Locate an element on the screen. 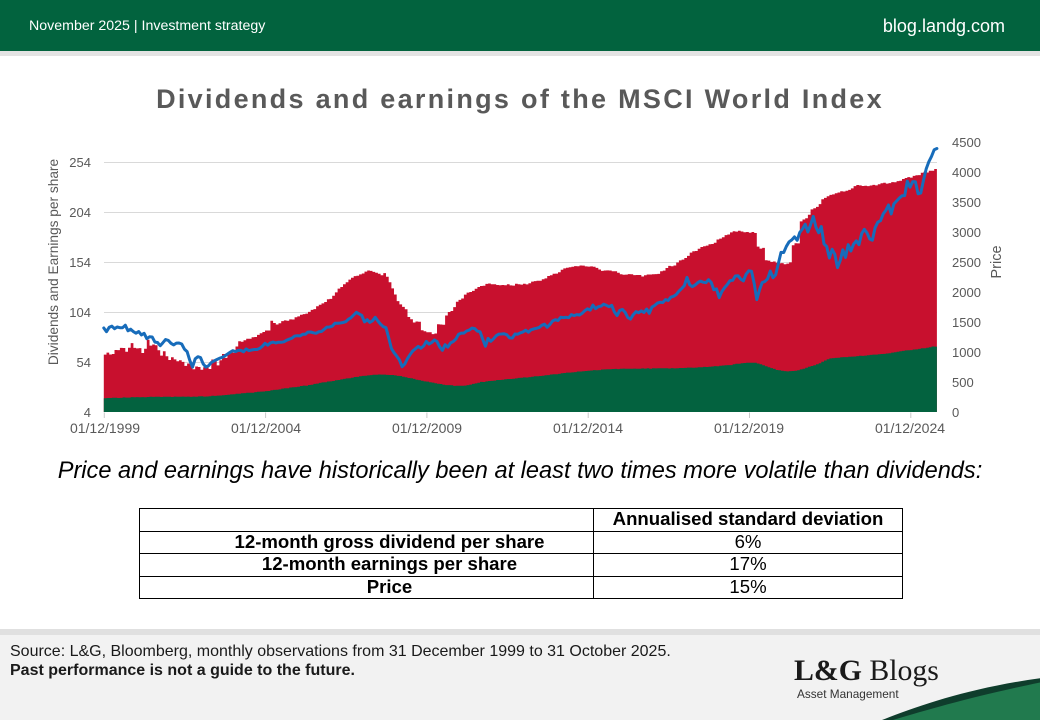 This screenshot has width=1040, height=720. svg-text: 01/12/2009 is located at coordinates (427, 428).